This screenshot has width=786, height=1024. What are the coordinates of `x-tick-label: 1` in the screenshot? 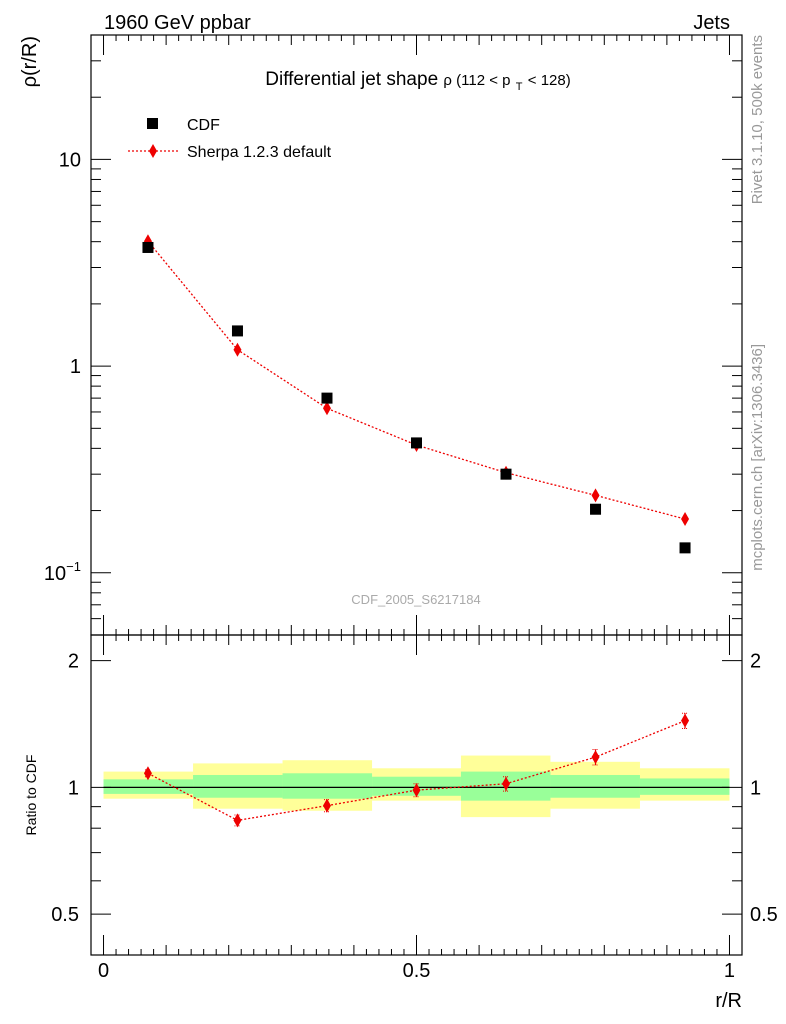 It's located at (729, 971).